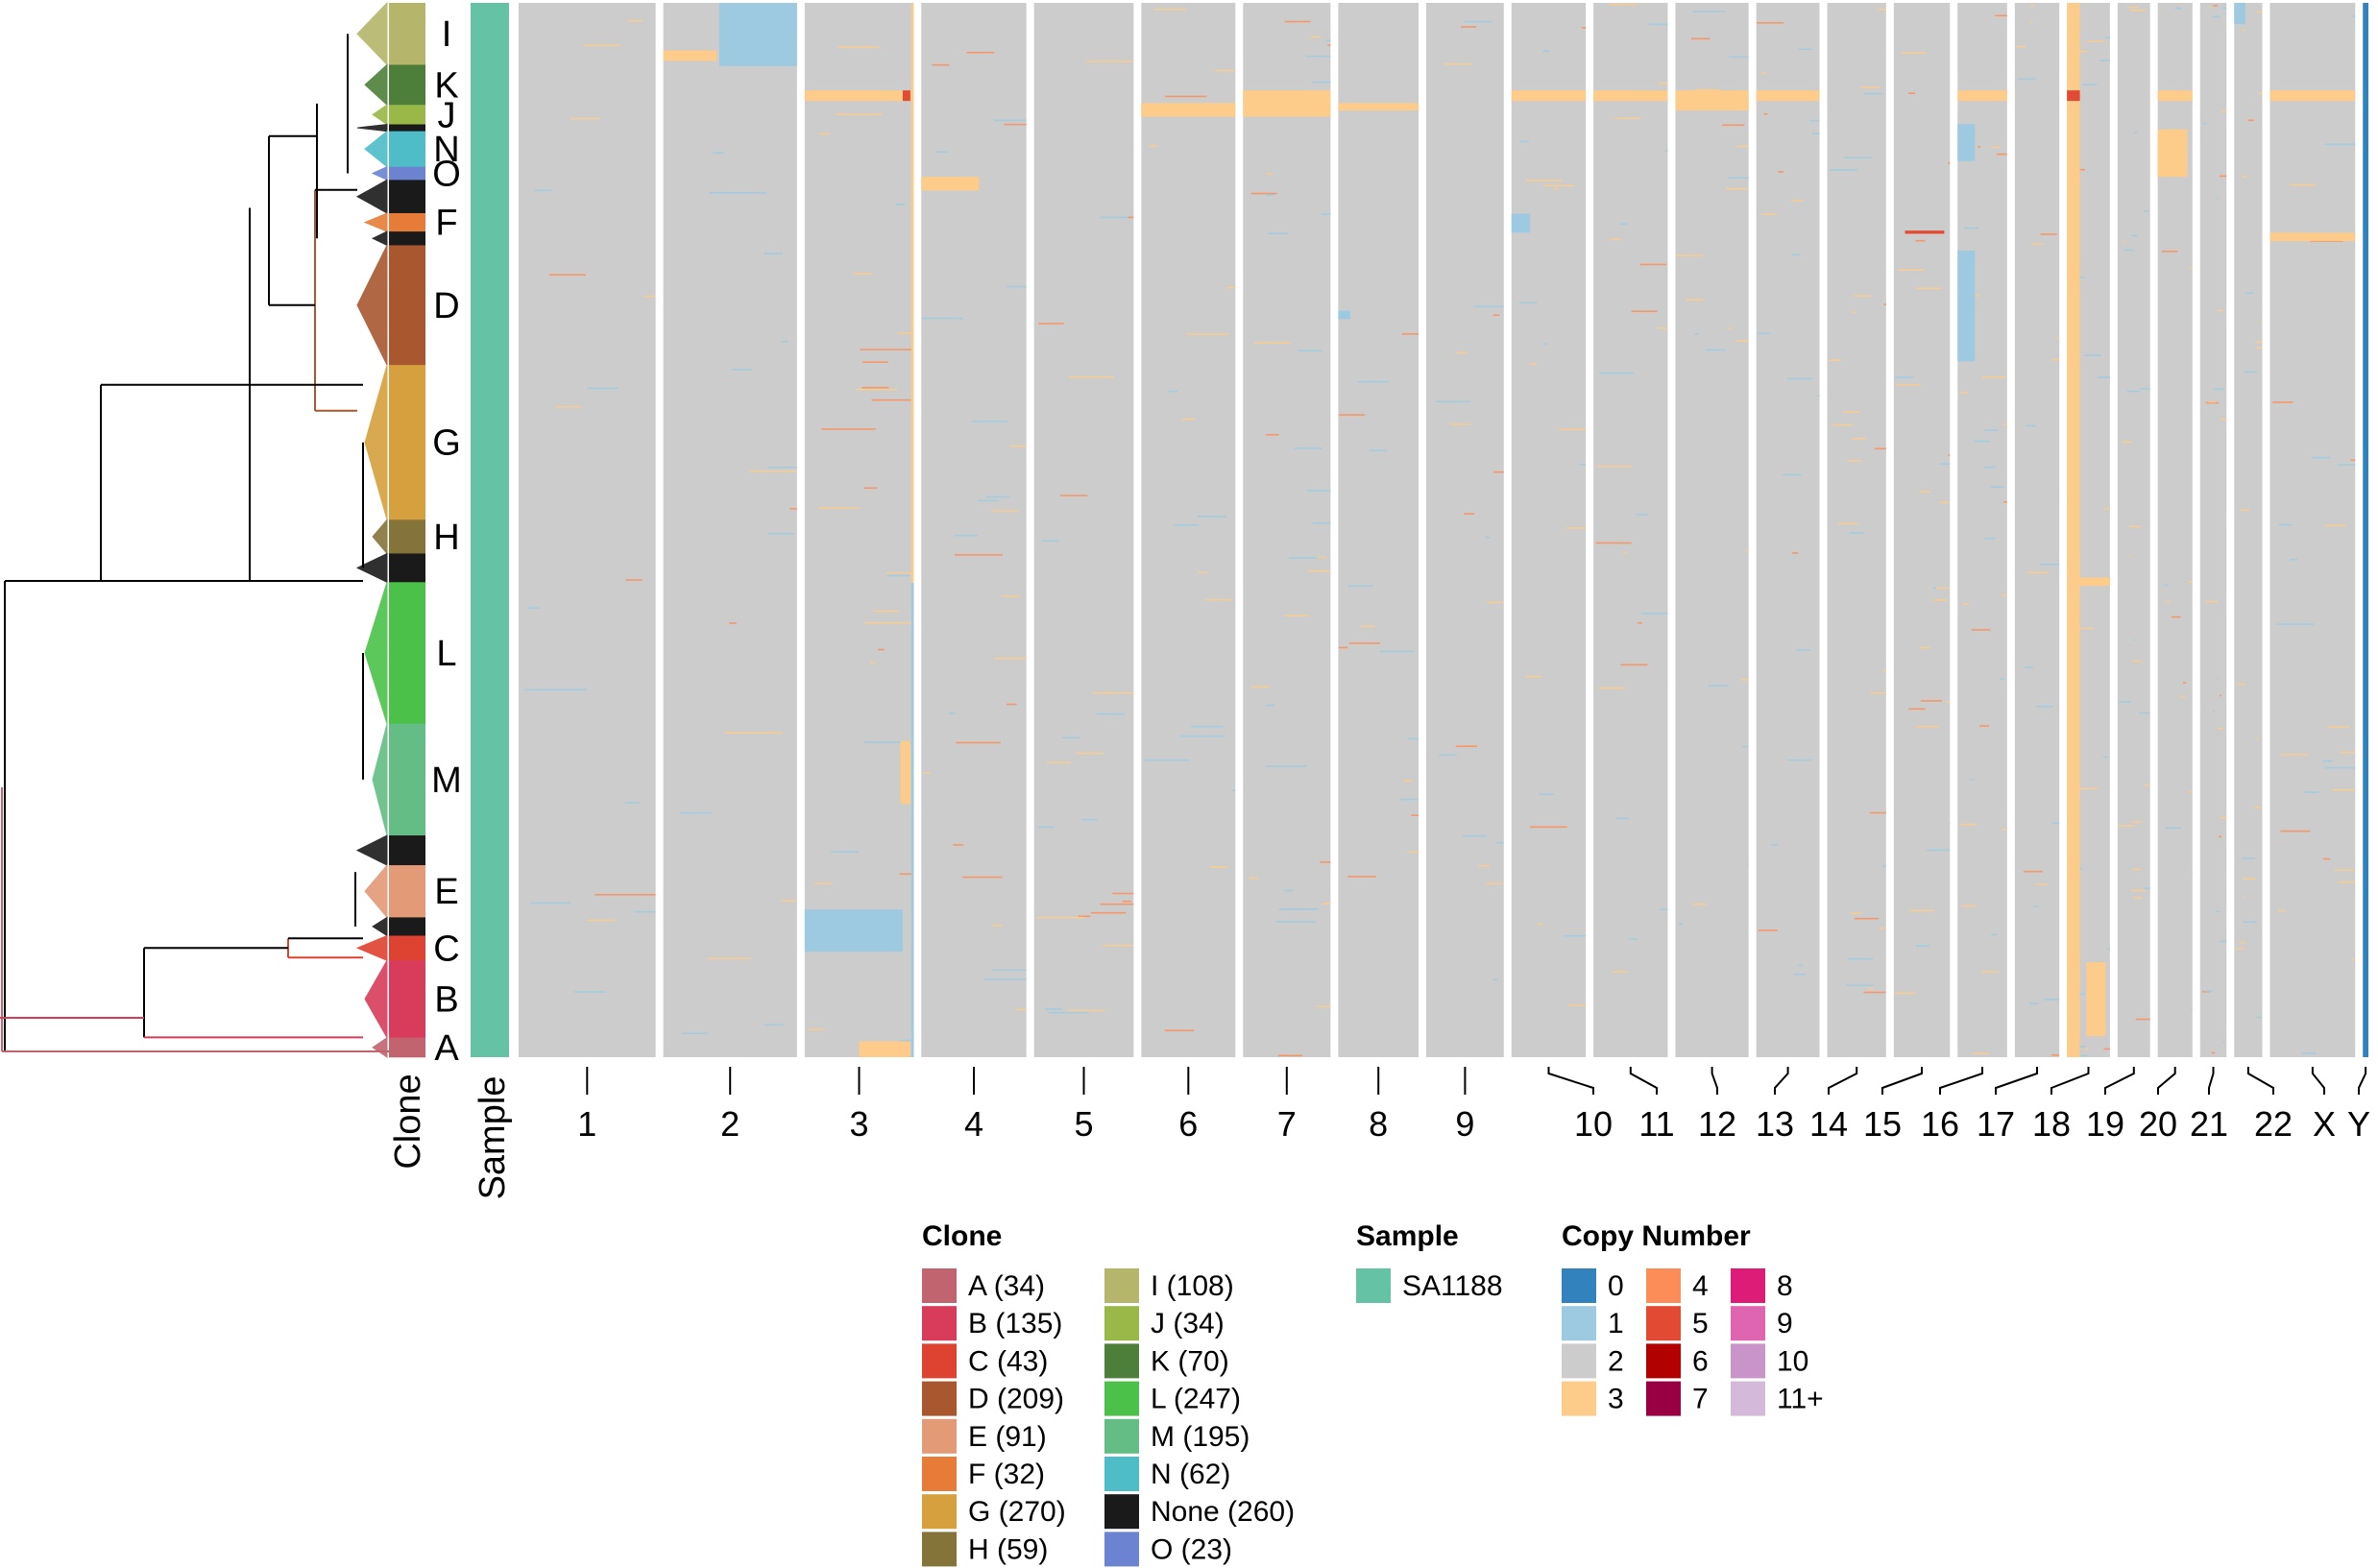 The image size is (2378, 1568). What do you see at coordinates (194, 529) in the screenshot?
I see `phylogenetic-tree` at bounding box center [194, 529].